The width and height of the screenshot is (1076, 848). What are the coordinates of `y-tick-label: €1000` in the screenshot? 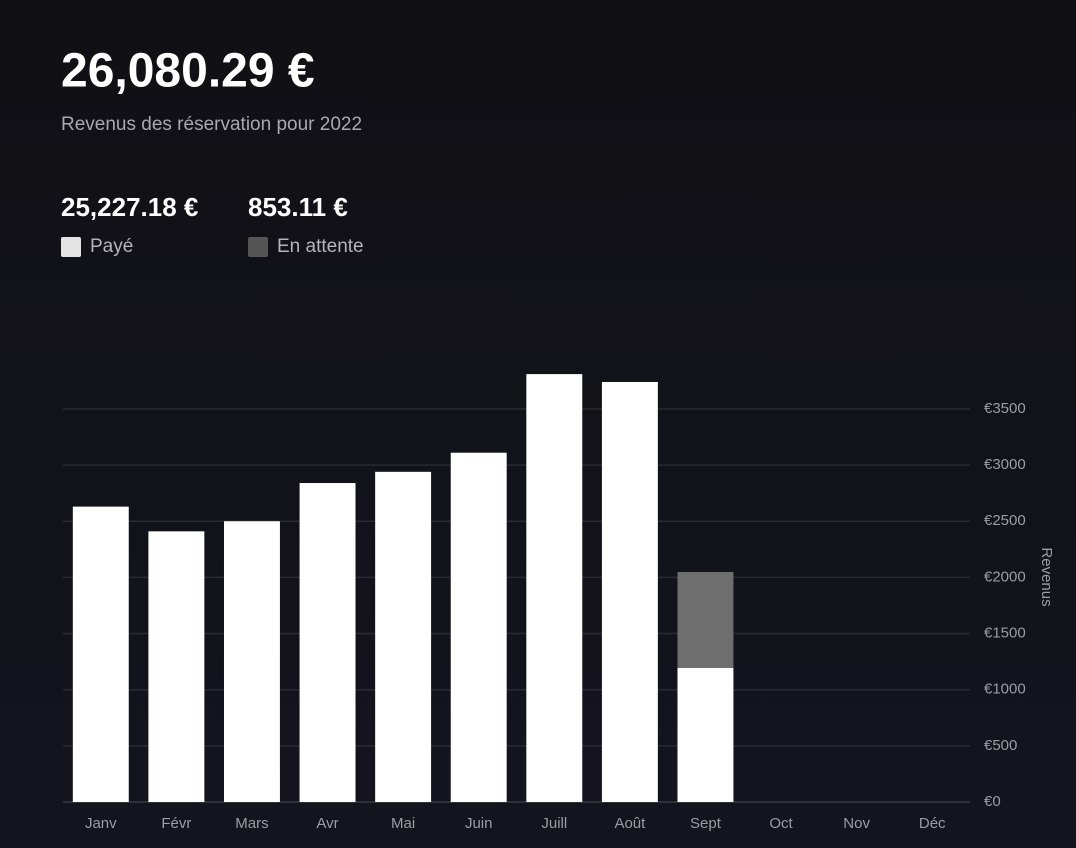 It's located at (1005, 689).